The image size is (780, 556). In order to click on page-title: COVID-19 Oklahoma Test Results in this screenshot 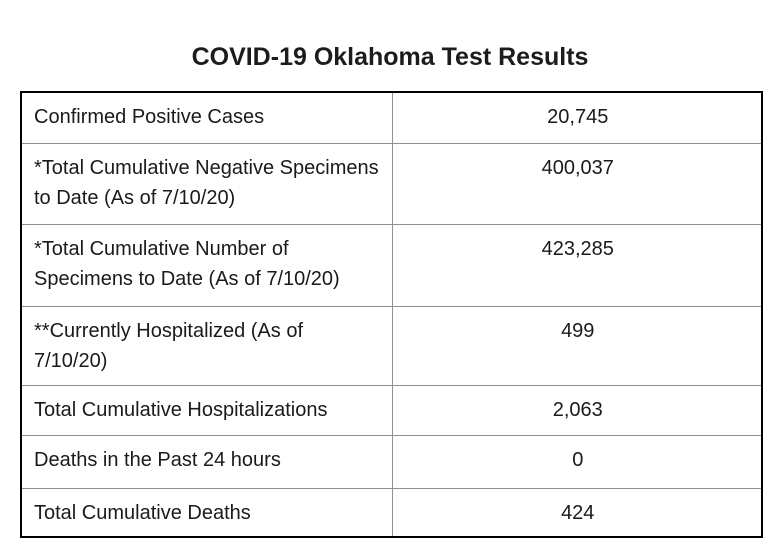, I will do `click(390, 57)`.